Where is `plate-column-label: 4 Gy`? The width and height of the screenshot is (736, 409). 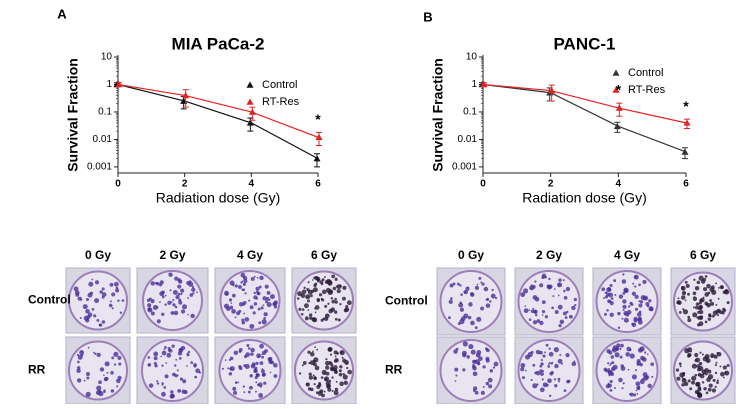
plate-column-label: 4 Gy is located at coordinates (250, 255).